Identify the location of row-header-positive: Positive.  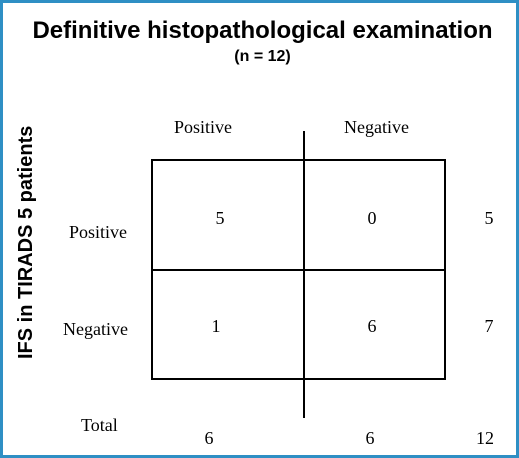
(98, 232).